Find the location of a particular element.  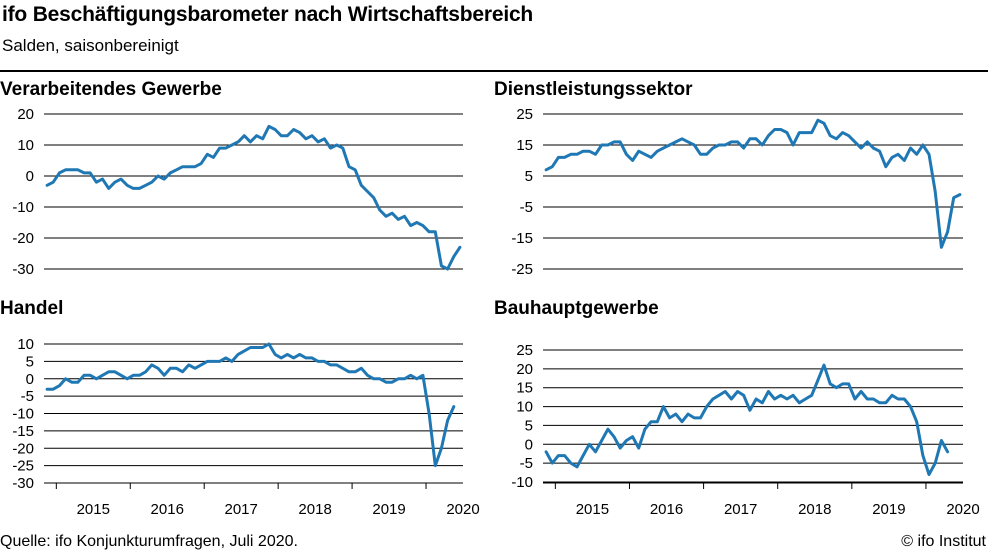

panel-title: Bauhauptgewerbe is located at coordinates (576, 308).